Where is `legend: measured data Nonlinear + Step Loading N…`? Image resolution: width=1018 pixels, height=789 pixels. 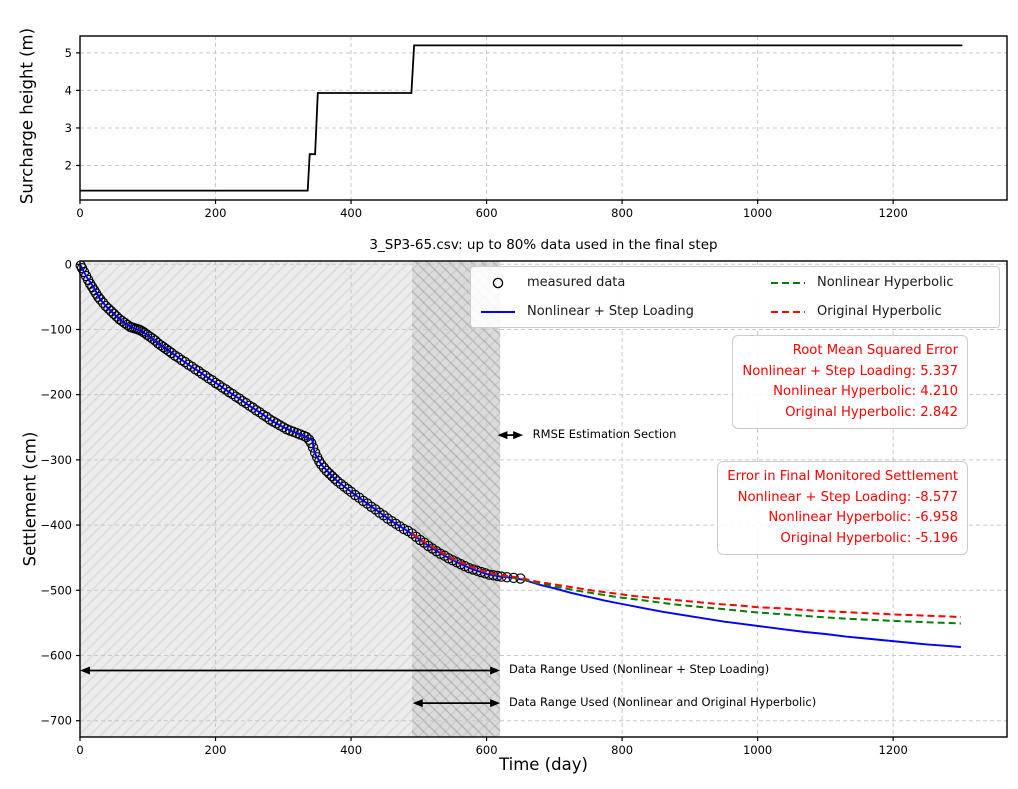 legend: measured data Nonlinear + Step Loading N… is located at coordinates (735, 297).